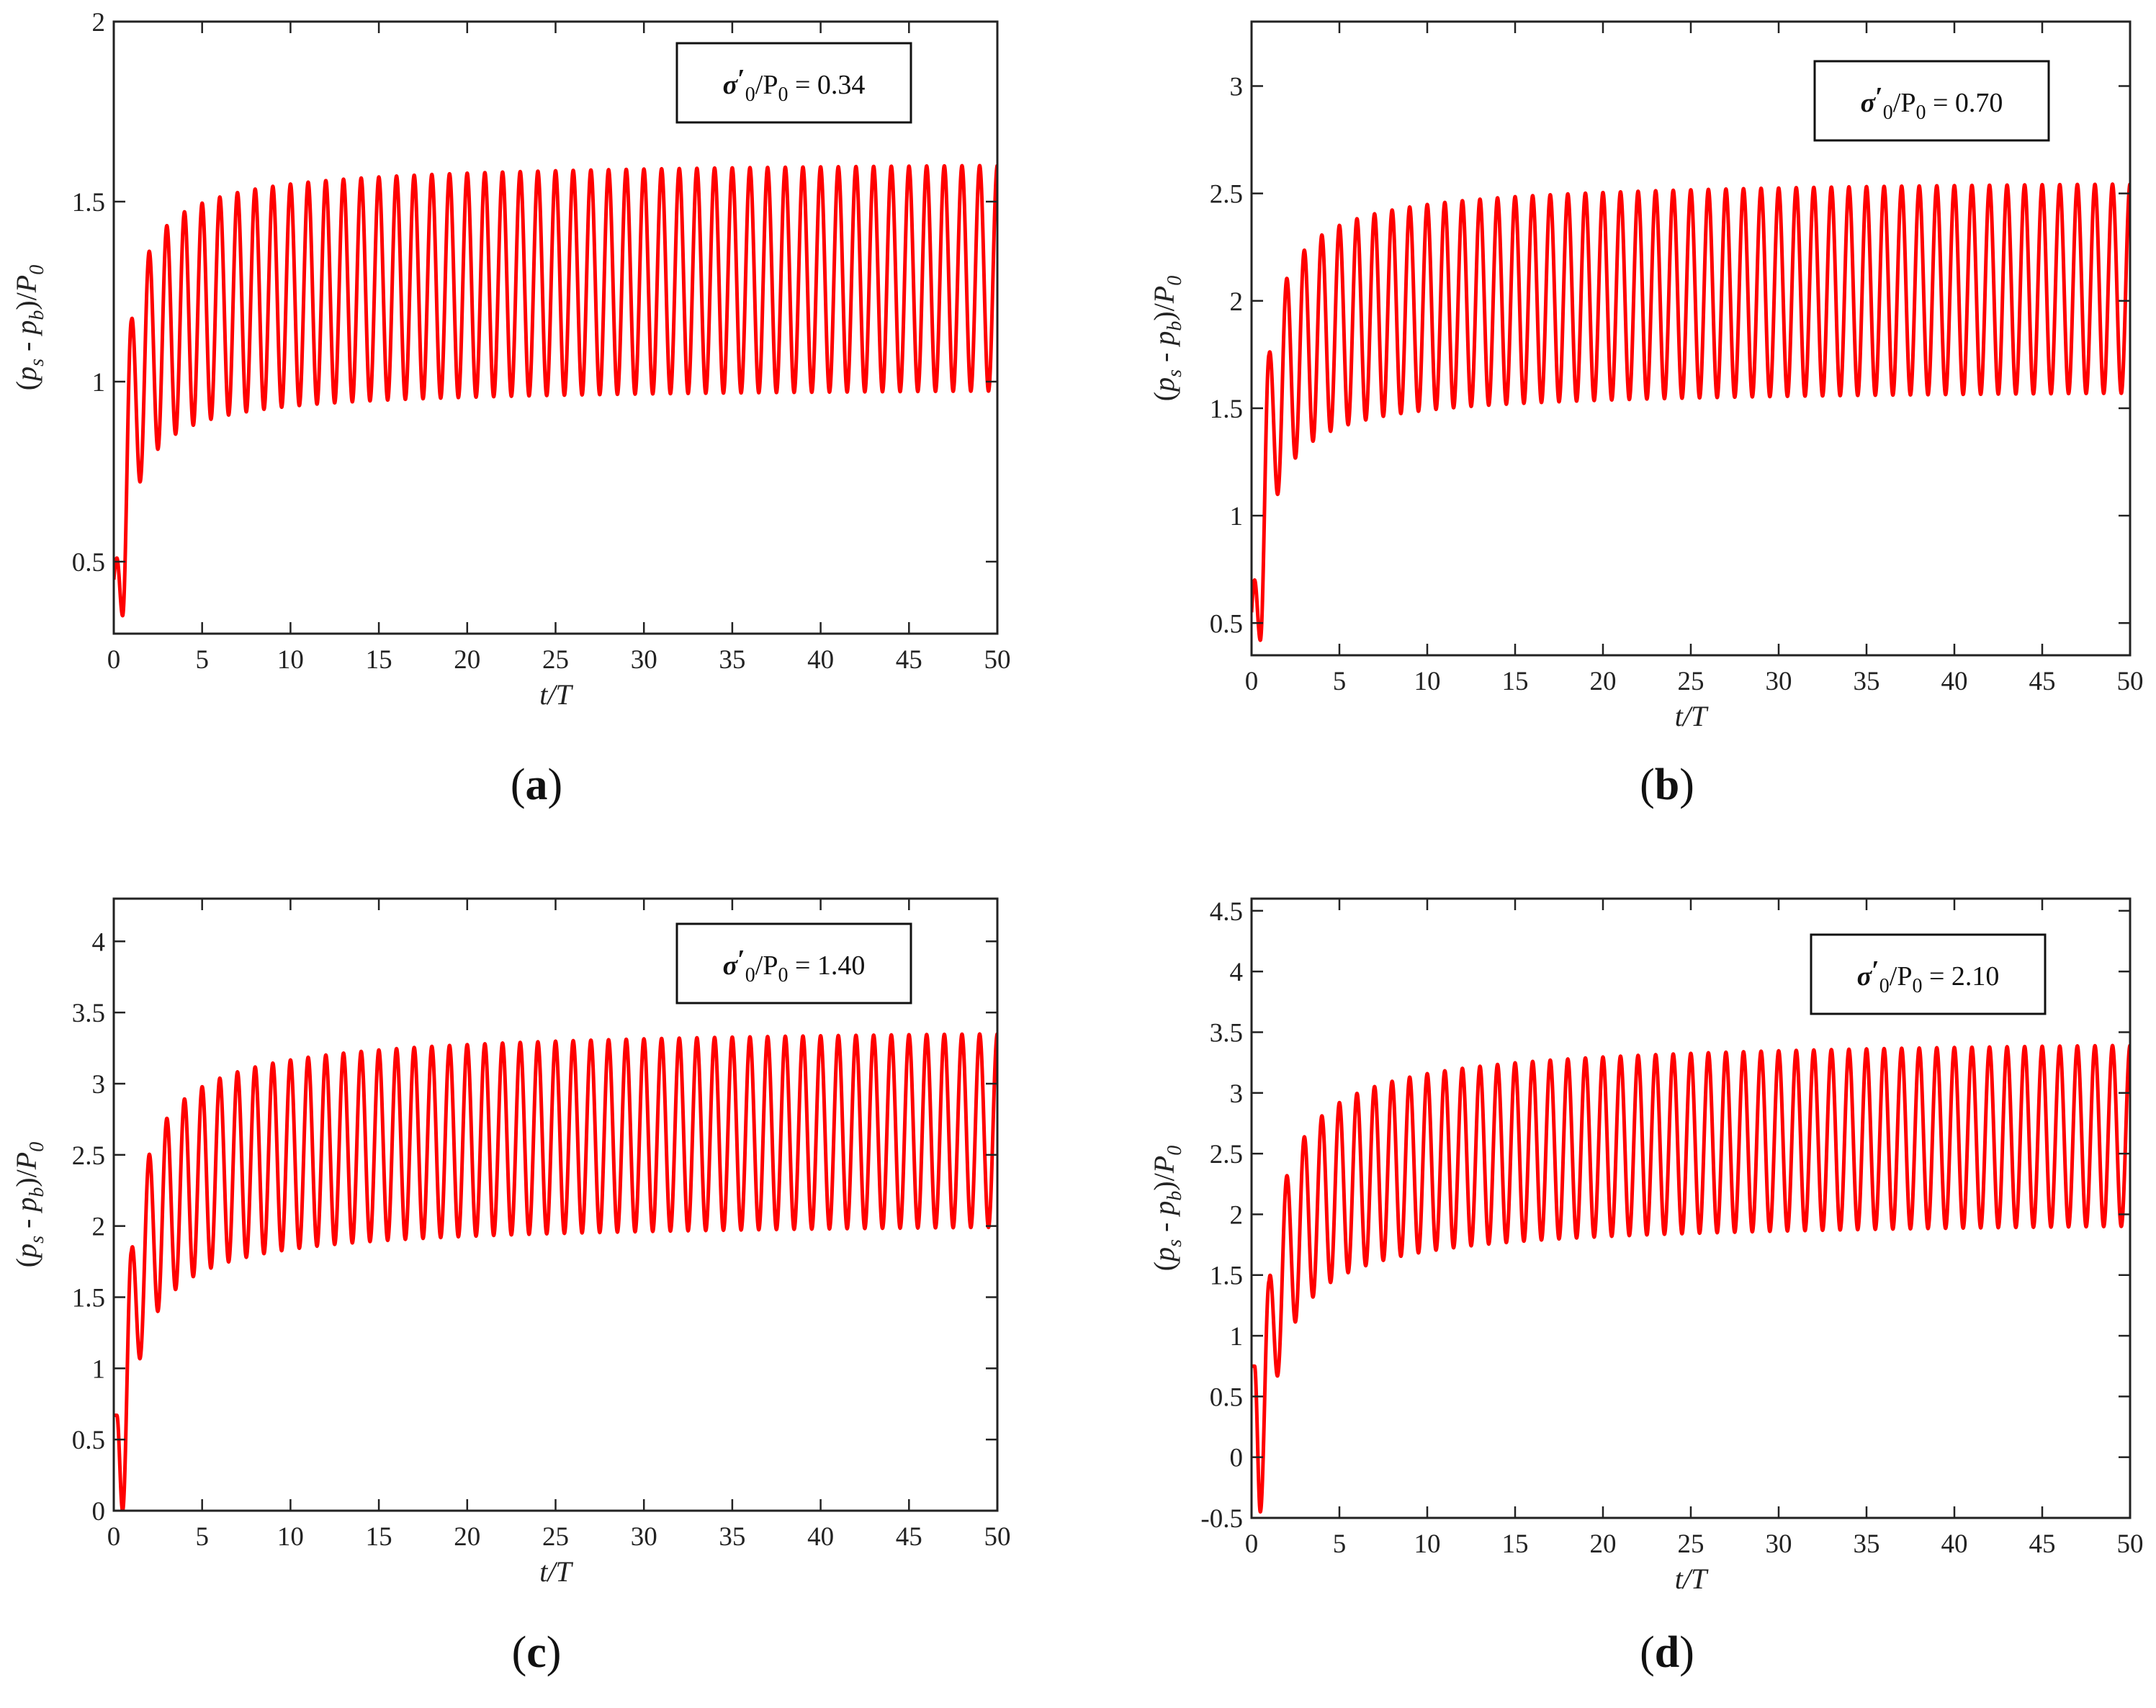 The width and height of the screenshot is (2156, 1708). What do you see at coordinates (1667, 1652) in the screenshot?
I see `panel-label-d: (d)` at bounding box center [1667, 1652].